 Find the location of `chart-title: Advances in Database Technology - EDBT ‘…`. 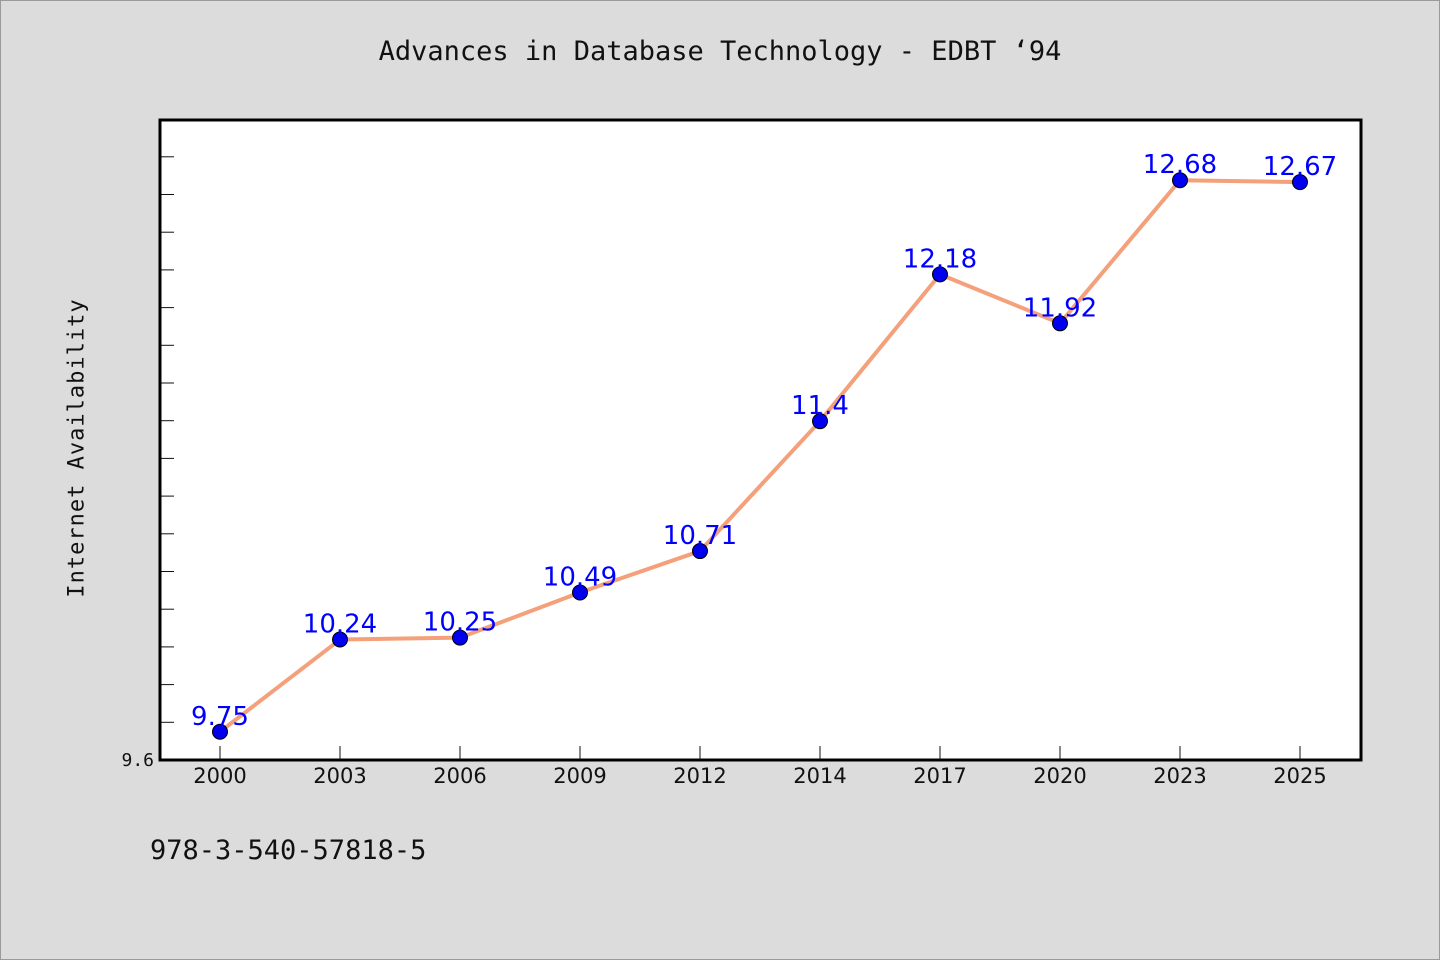

chart-title: Advances in Database Technology - EDBT ‘… is located at coordinates (720, 51).